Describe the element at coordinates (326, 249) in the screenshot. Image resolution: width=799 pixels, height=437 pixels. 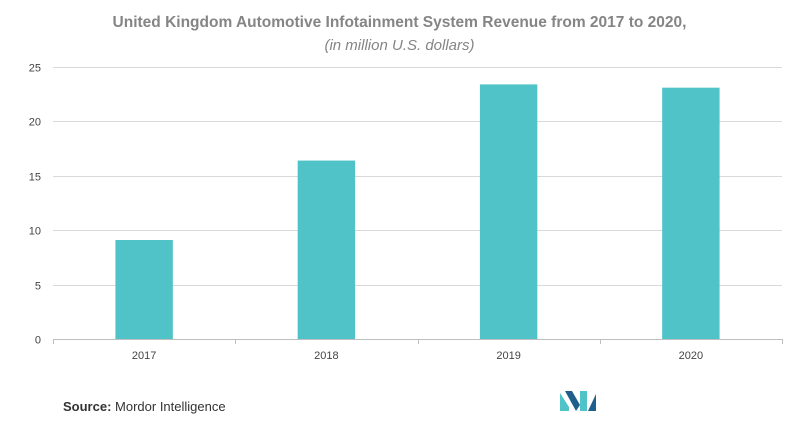
I see `bar-2018` at that location.